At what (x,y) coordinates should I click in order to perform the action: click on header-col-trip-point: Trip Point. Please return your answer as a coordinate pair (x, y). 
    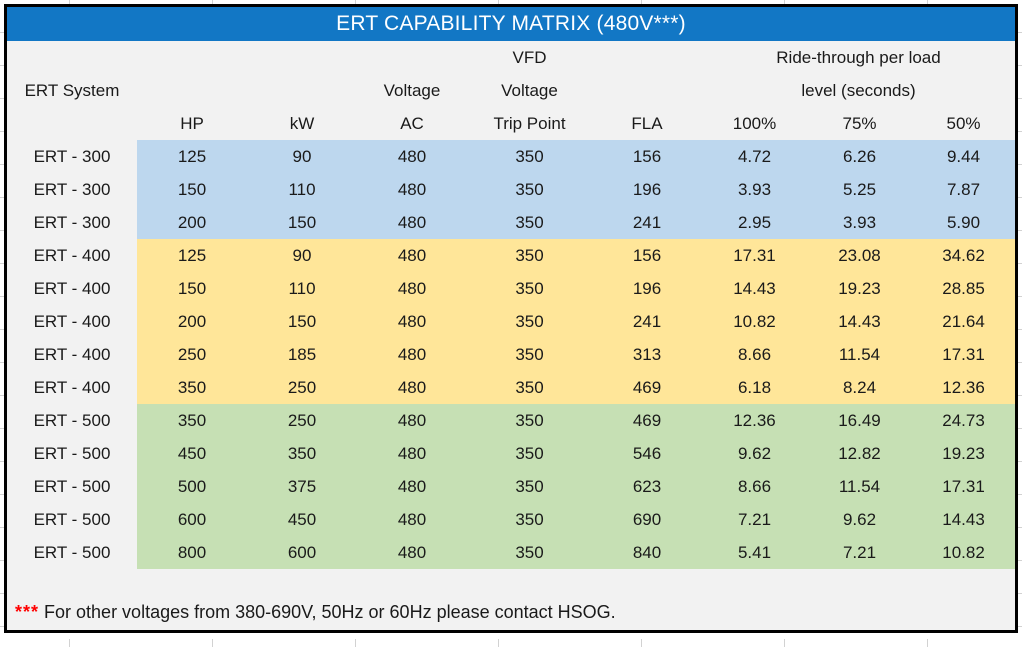
    Looking at the image, I should click on (529, 123).